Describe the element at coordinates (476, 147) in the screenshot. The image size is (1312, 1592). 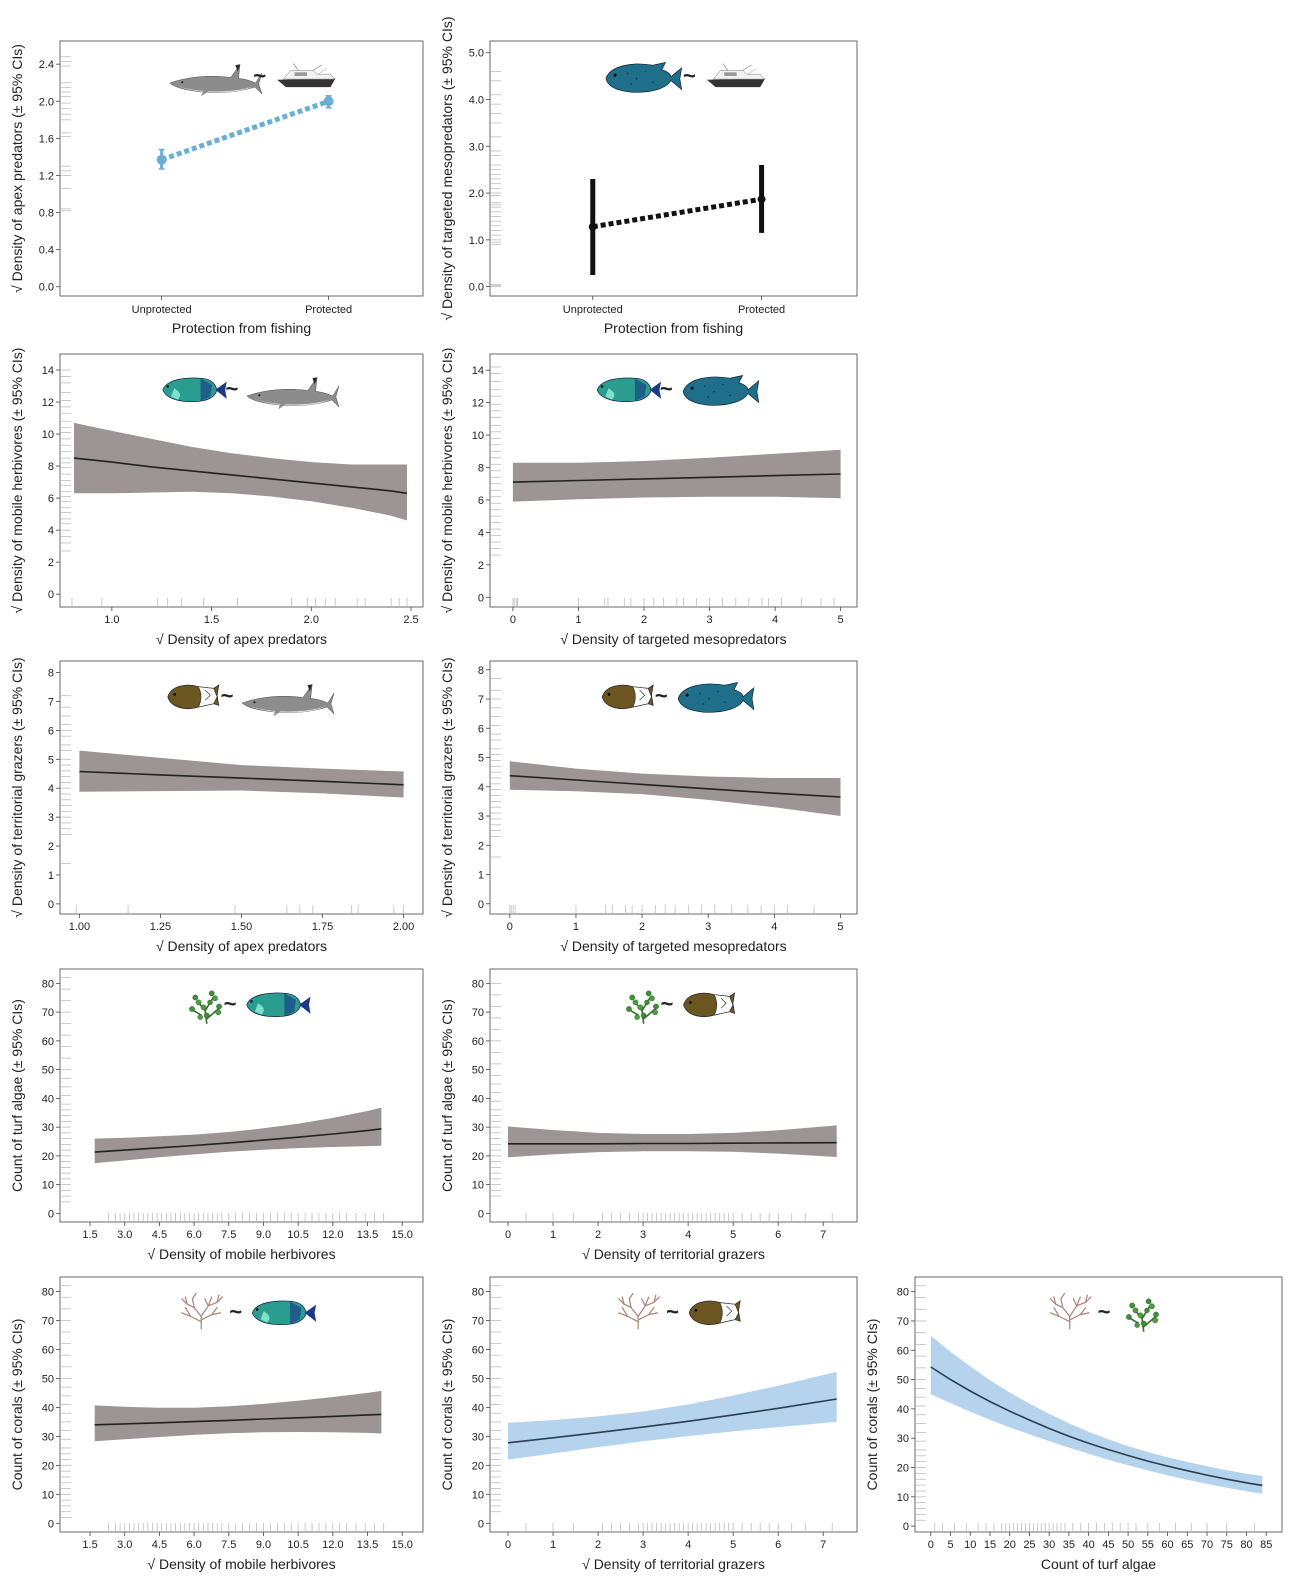
I see `y-tick-label: 3.0` at that location.